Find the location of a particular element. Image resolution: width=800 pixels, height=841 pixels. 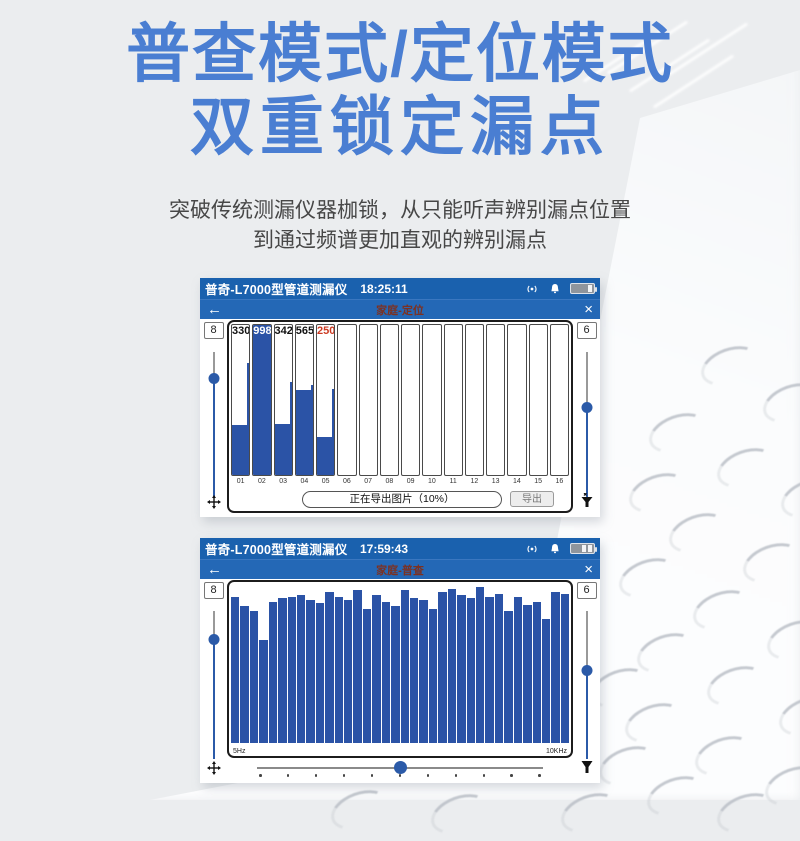

spectrum-cell: 565 is located at coordinates (304, 400).